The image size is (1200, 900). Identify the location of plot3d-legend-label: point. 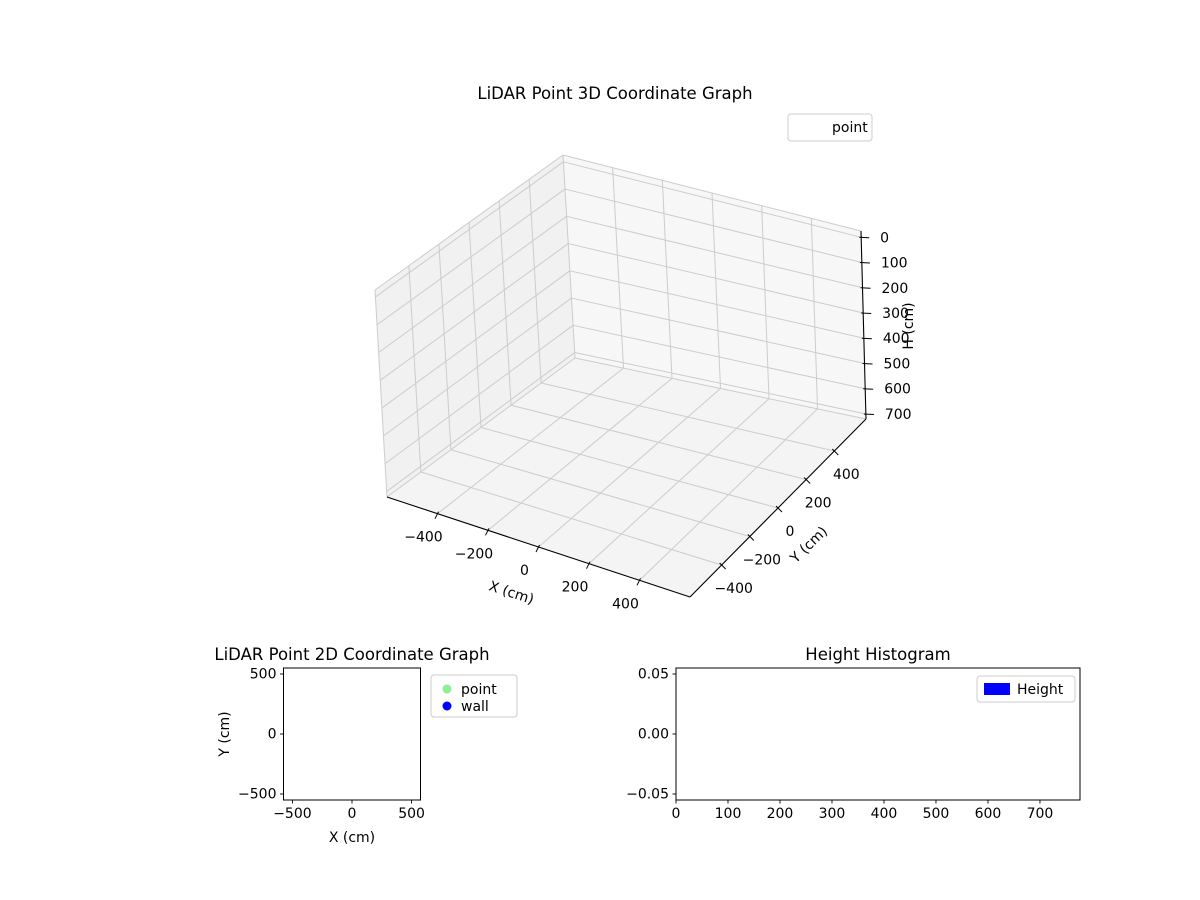
(850, 128).